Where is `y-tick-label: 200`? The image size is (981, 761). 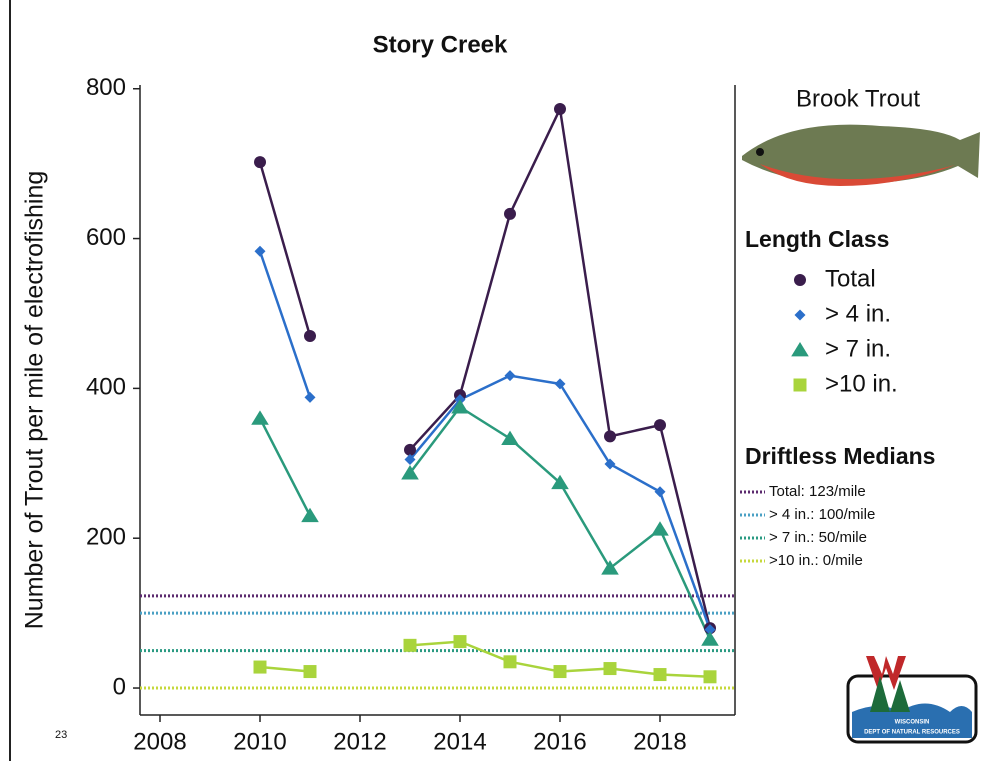
y-tick-label: 200 is located at coordinates (106, 537).